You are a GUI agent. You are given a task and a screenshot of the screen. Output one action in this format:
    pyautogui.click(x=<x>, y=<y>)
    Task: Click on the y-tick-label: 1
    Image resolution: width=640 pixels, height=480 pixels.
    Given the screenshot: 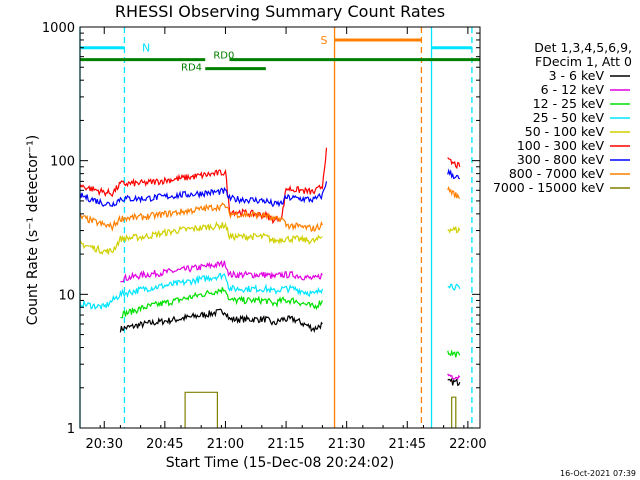 What is the action you would take?
    pyautogui.click(x=71, y=429)
    